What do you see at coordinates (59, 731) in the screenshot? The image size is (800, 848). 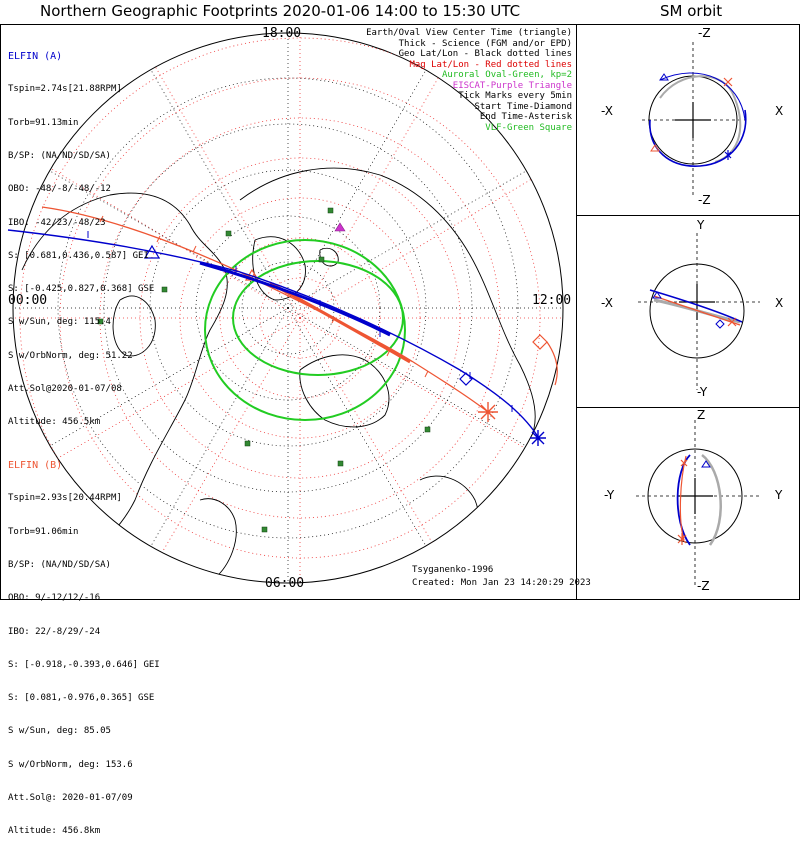 I see `elfin-b-line: S w/Sun, deg: 85.05` at bounding box center [59, 731].